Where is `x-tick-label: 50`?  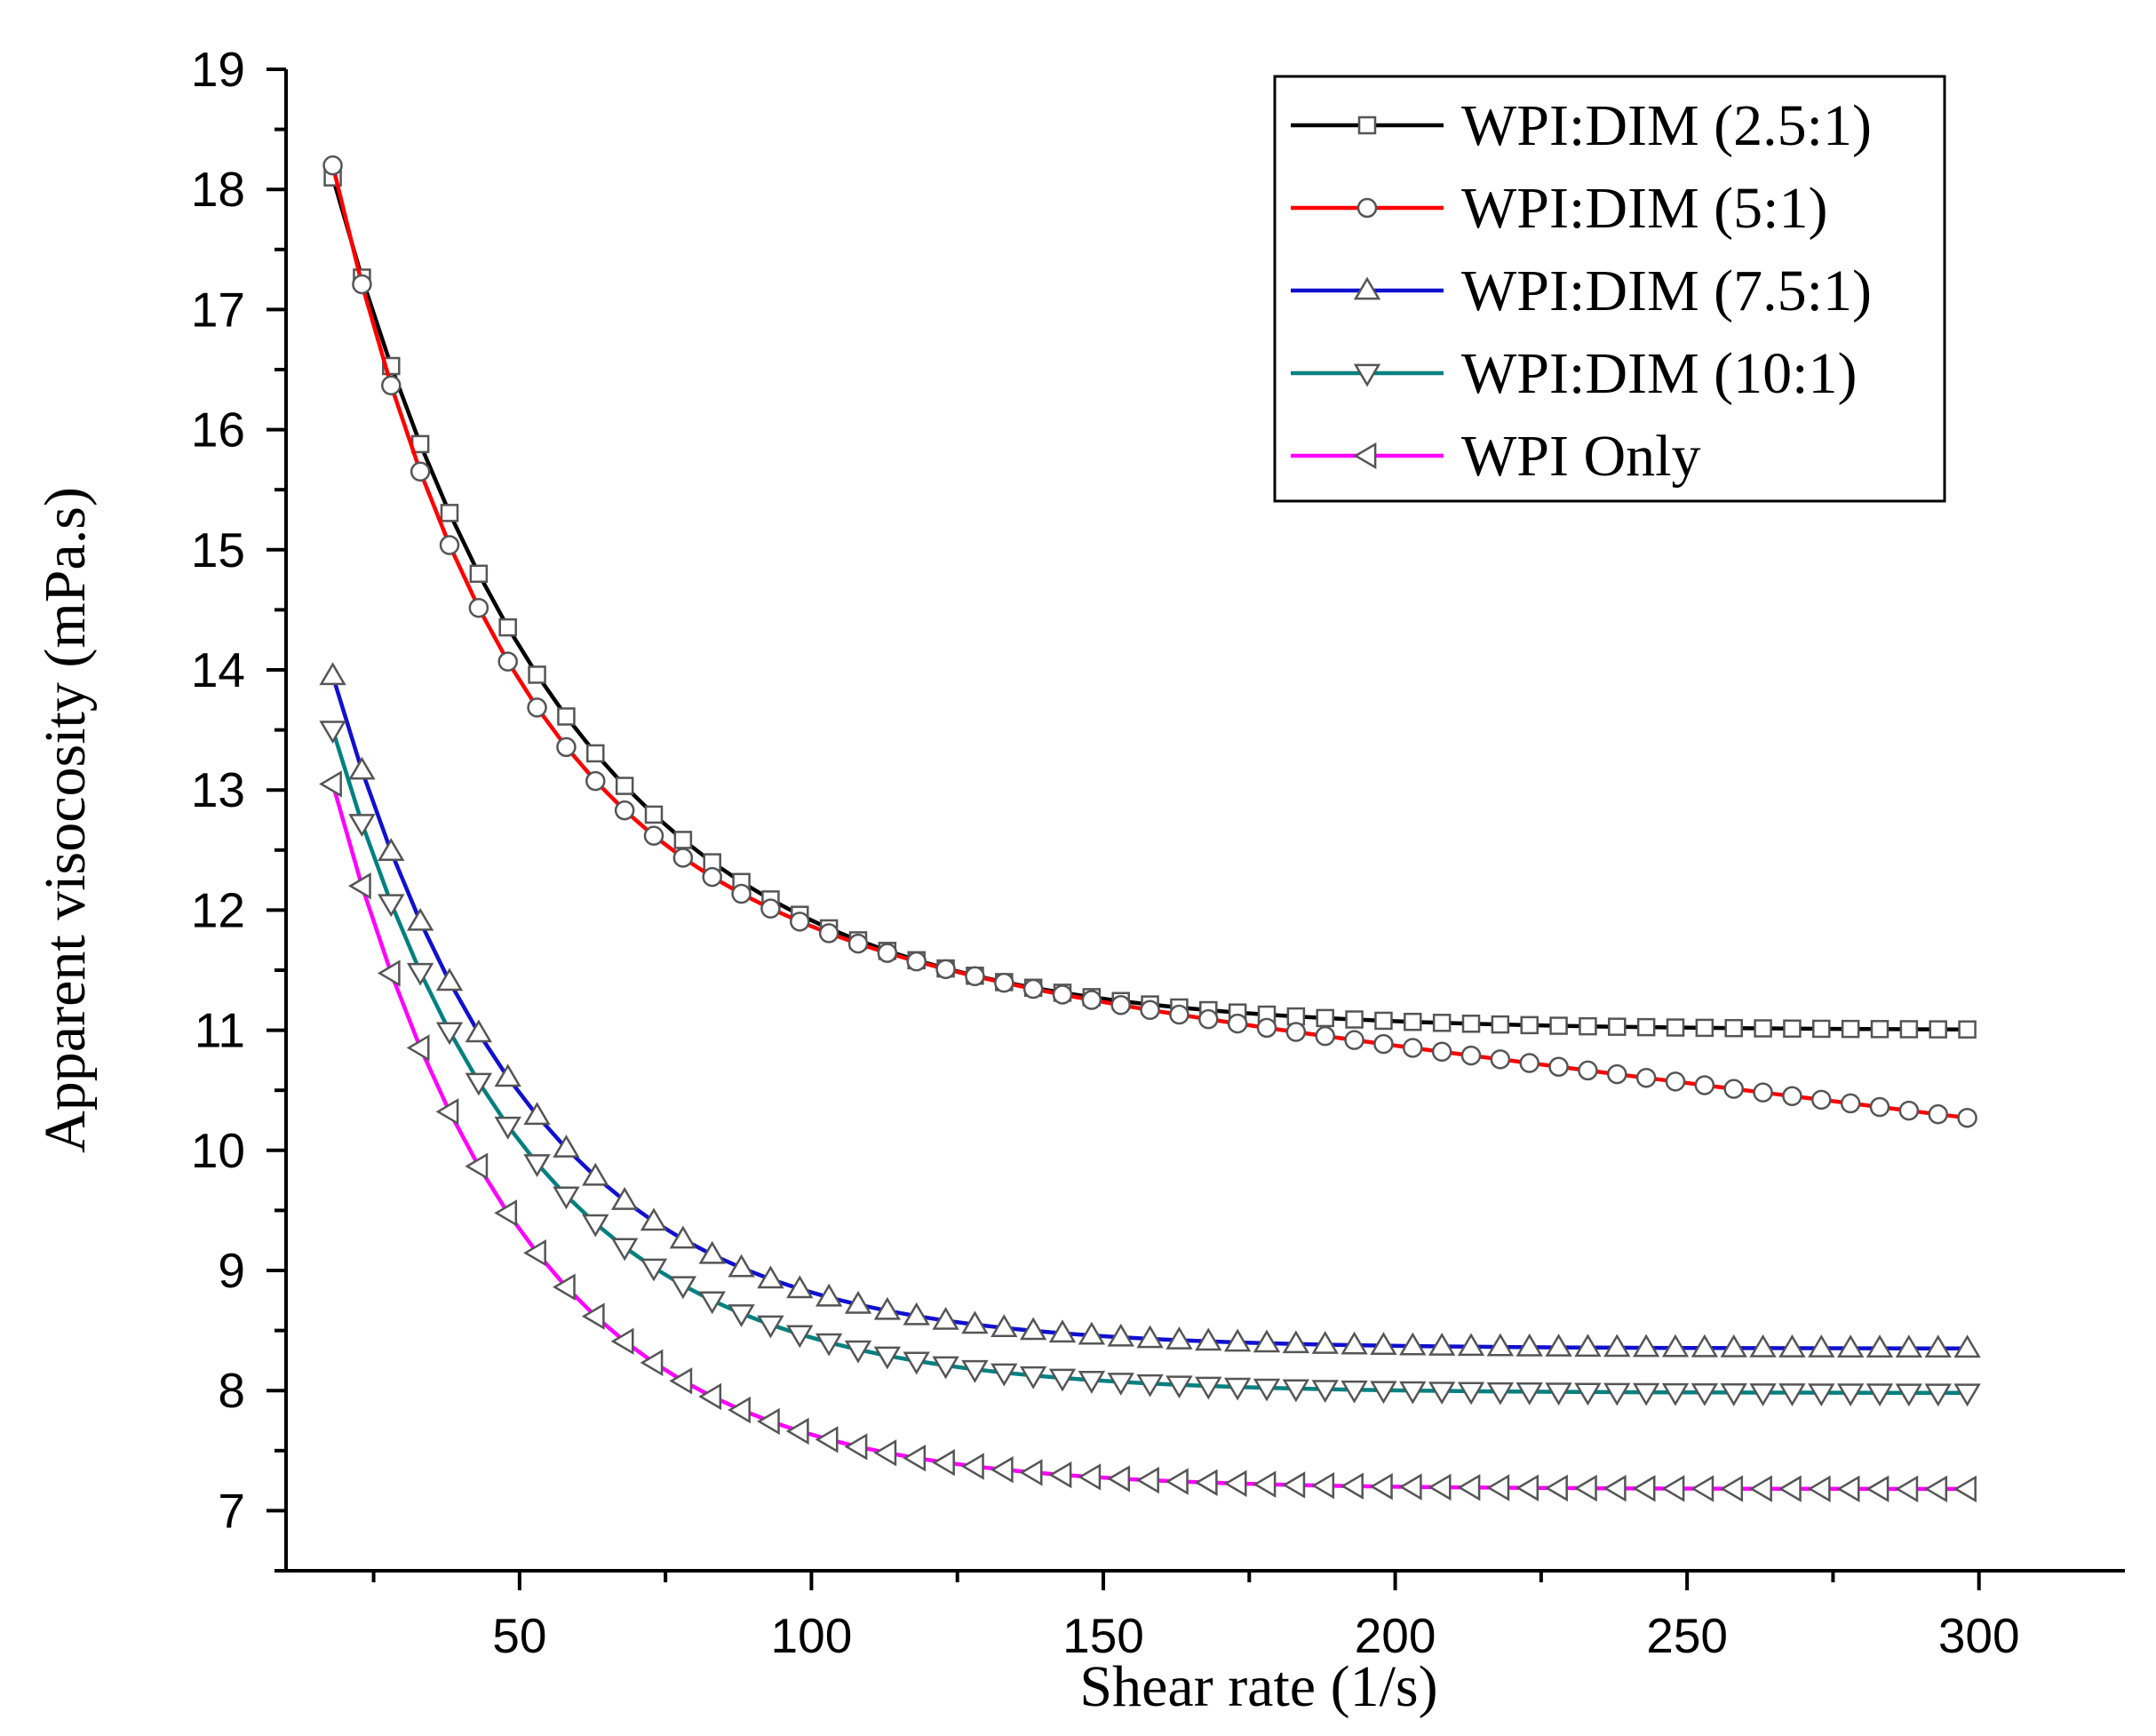
x-tick-label: 50 is located at coordinates (519, 1635).